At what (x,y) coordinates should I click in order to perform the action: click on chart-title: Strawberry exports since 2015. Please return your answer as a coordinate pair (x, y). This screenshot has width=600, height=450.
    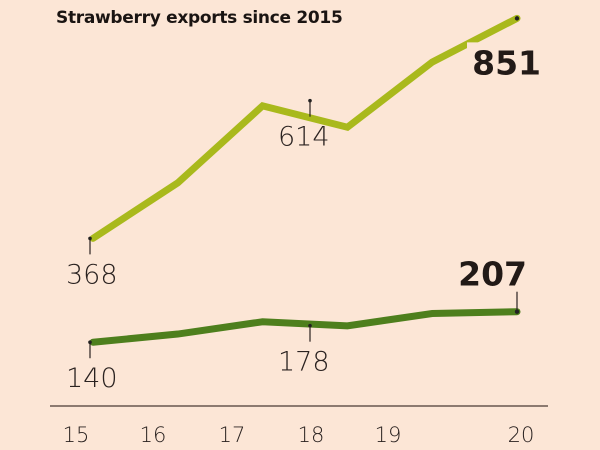
    Looking at the image, I should click on (199, 18).